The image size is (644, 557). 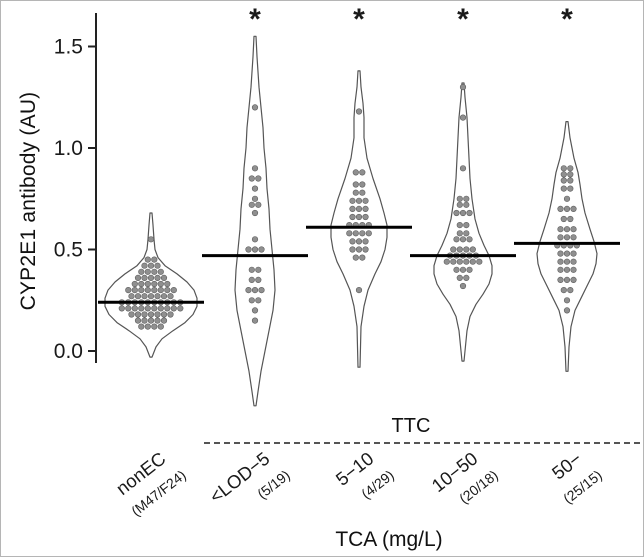 What do you see at coordinates (68, 47) in the screenshot?
I see `y-tick-label: 1.5` at bounding box center [68, 47].